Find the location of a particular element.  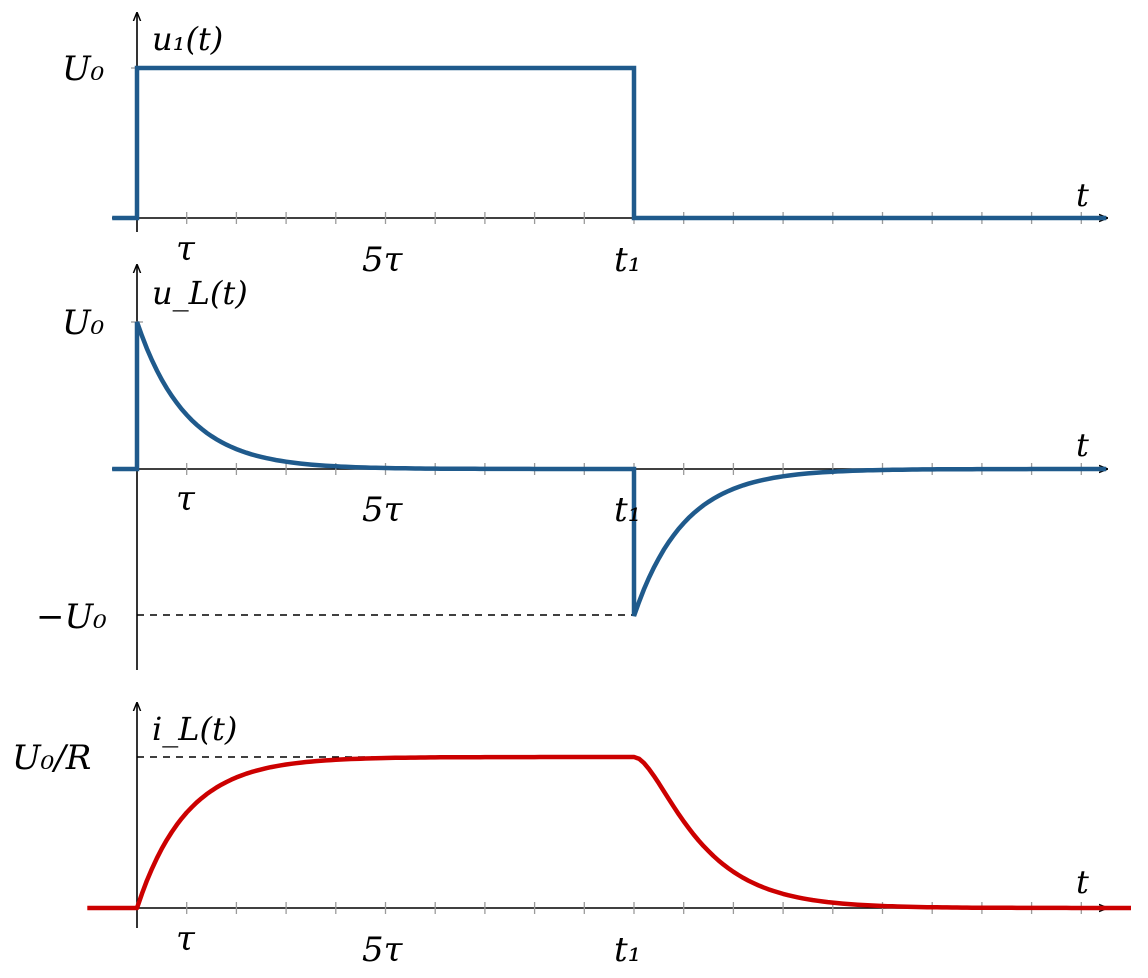

y-tick-label-u0-over-r: U₀/R is located at coordinates (51, 758).